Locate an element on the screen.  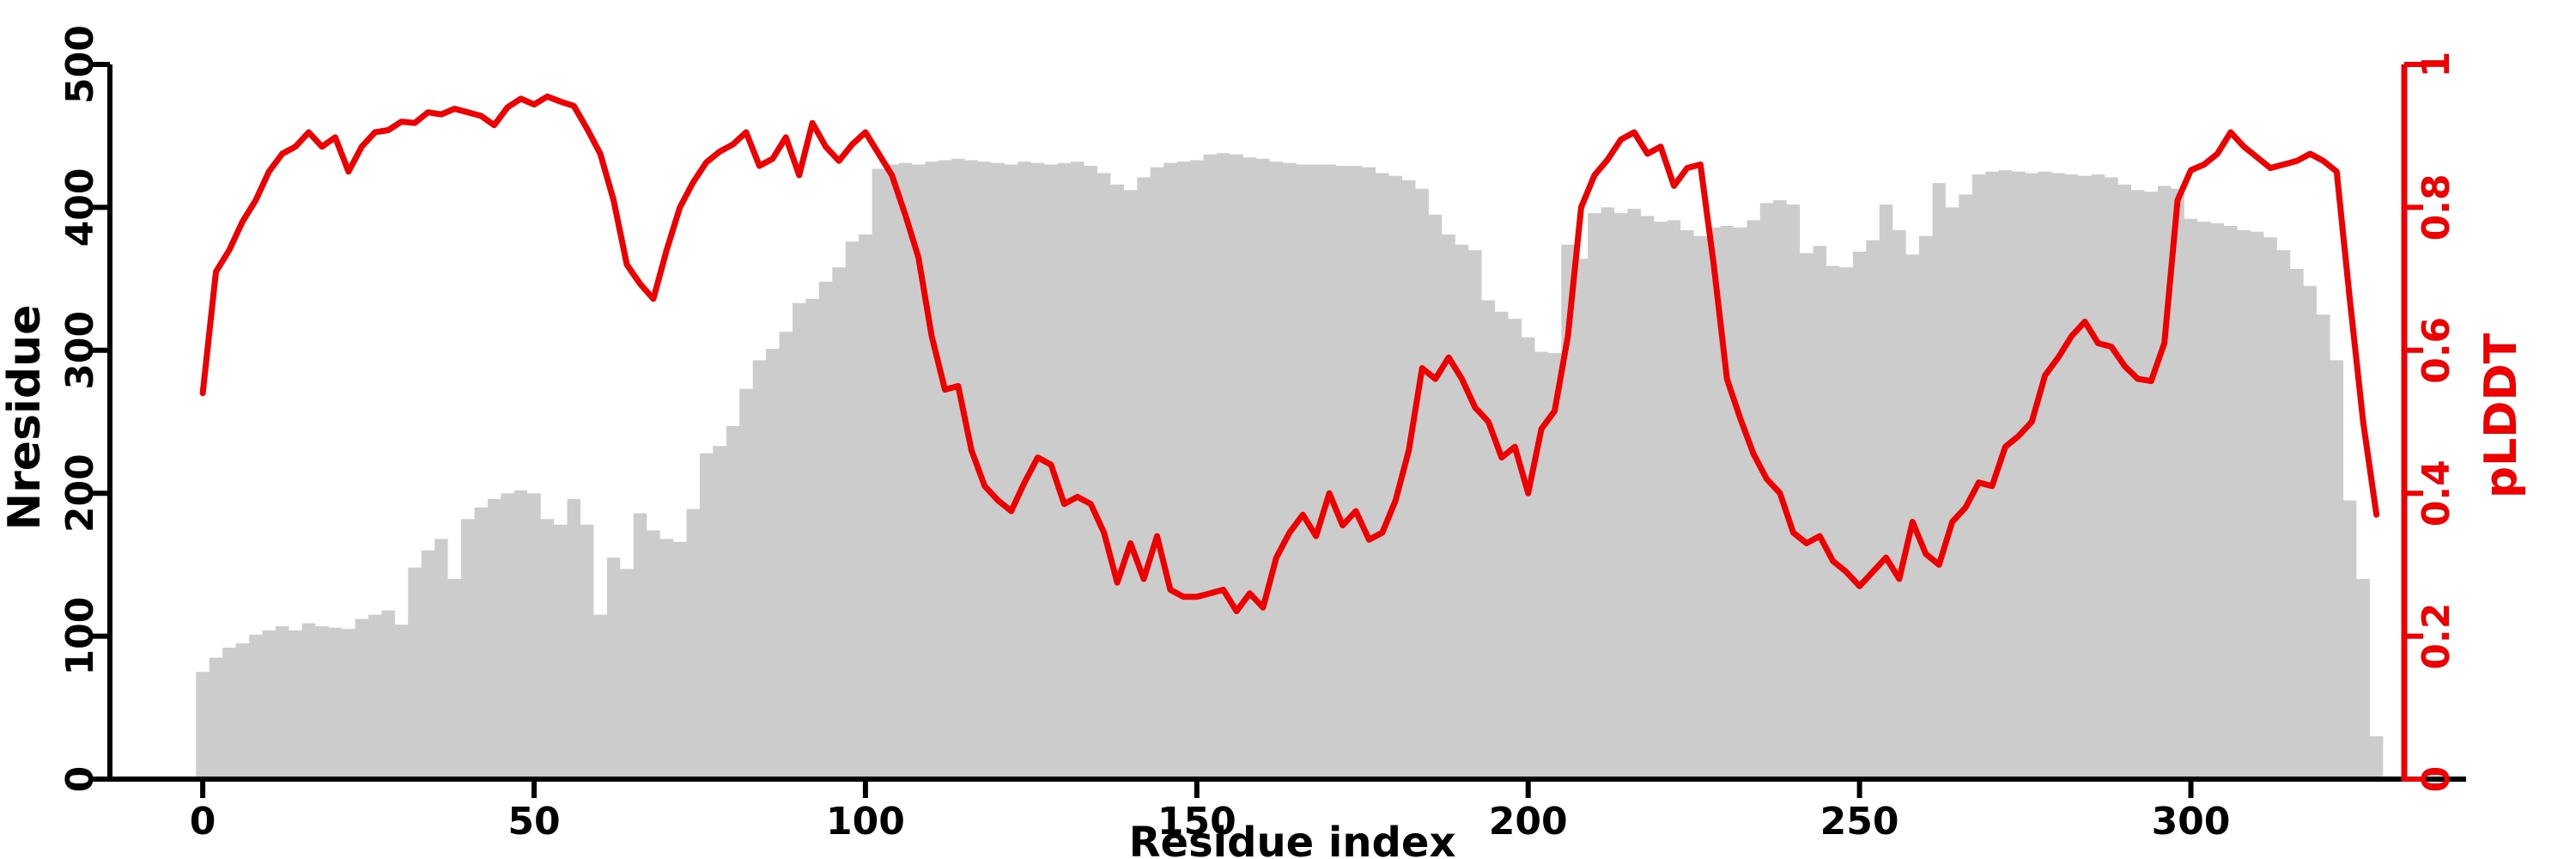
x-tick-label: 50 is located at coordinates (533, 822).